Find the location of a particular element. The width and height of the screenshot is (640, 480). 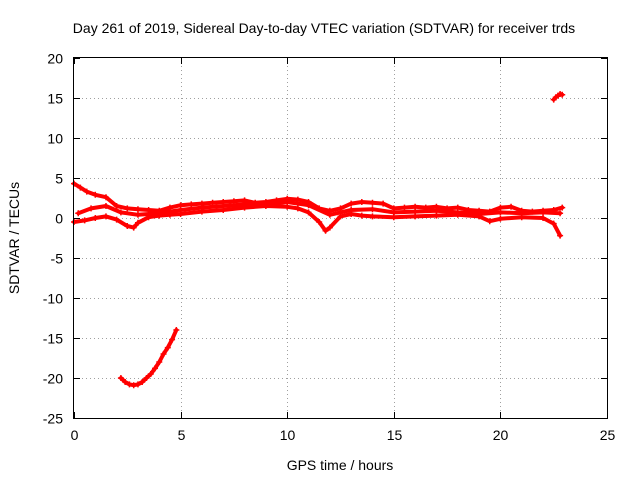

sdtvar-low-arc-trace is located at coordinates (148, 358).